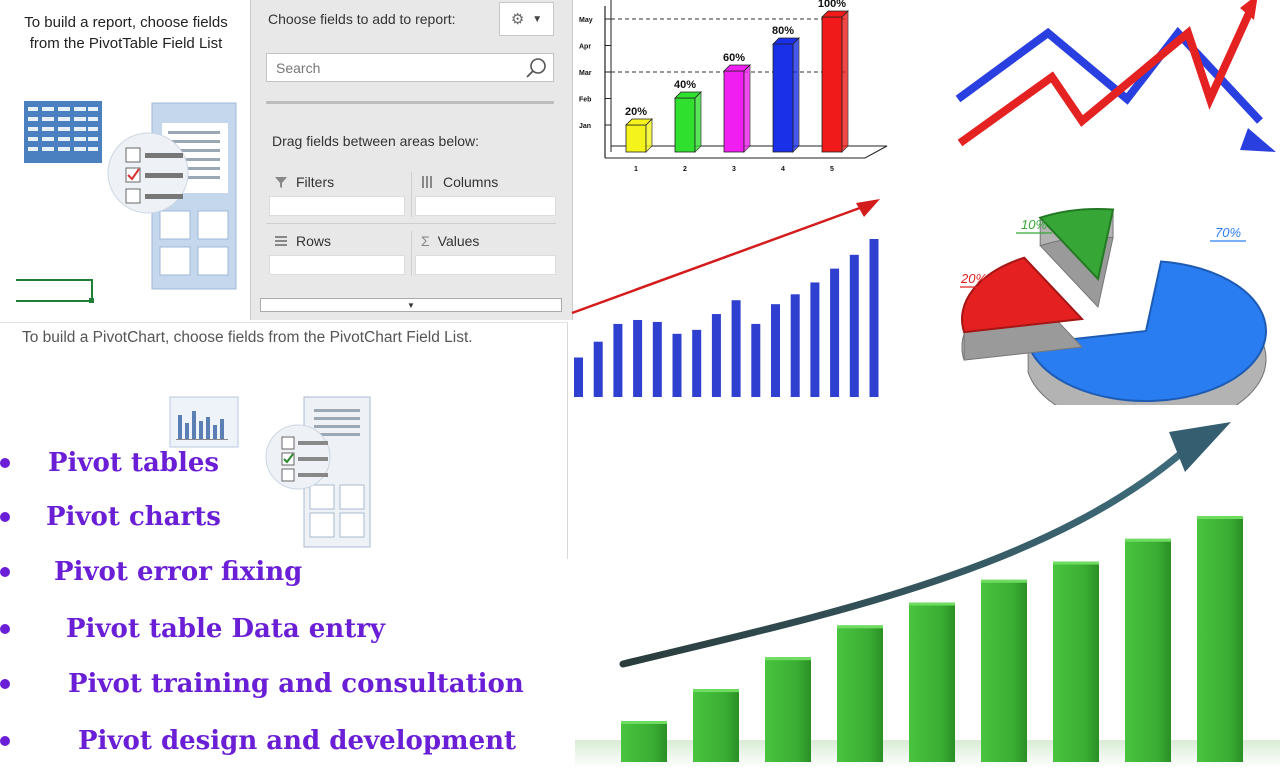 Image resolution: width=1280 pixels, height=769 pixels. I want to click on x-tick-label: 2, so click(685, 169).